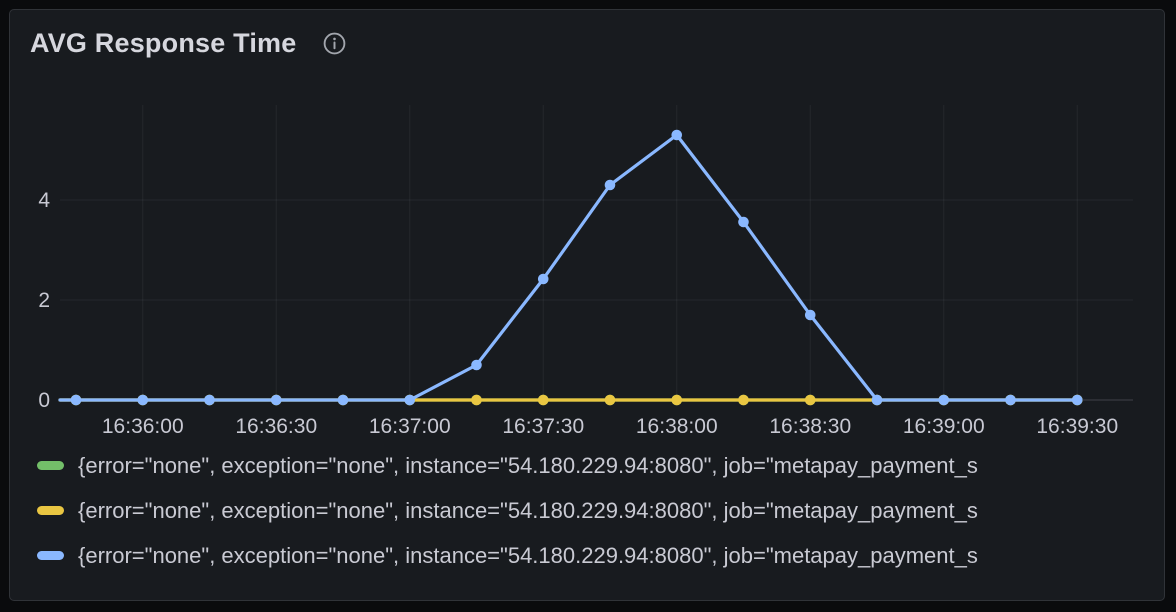 The height and width of the screenshot is (612, 1176). Describe the element at coordinates (143, 426) in the screenshot. I see `svg-text: 16:36:00` at that location.